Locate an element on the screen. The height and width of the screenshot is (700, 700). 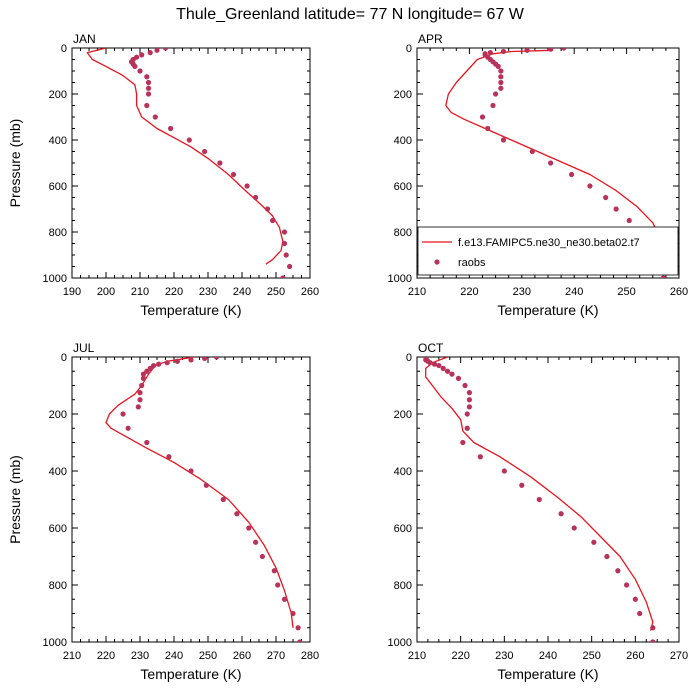
panel-label: JUL is located at coordinates (84, 348).